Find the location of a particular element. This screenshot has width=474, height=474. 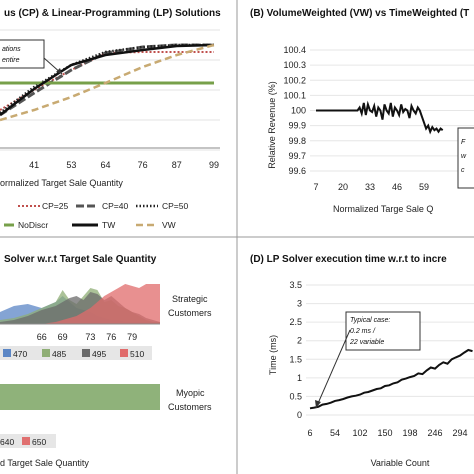

panel-b-gridlines is located at coordinates (392, 110).